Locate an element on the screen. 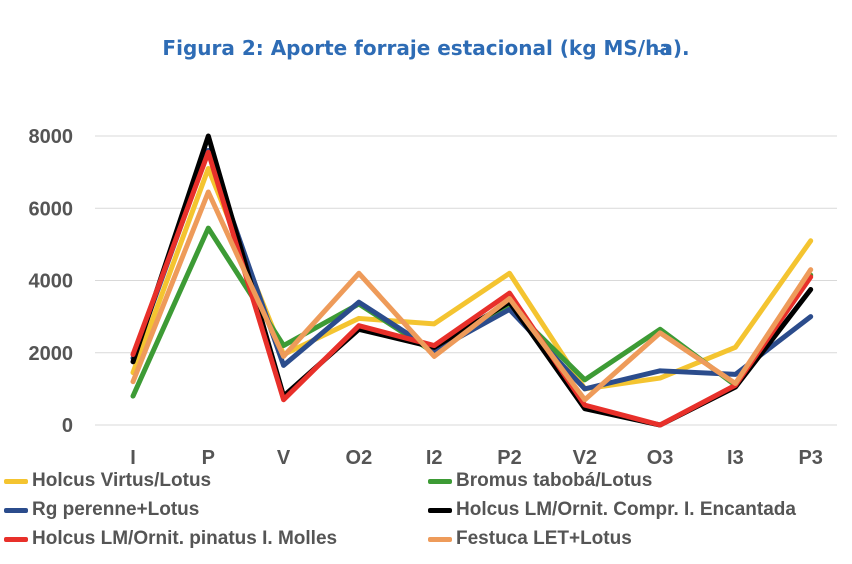  legend-item: Holcus LM/Ornit. Compr. I. Encantada is located at coordinates (612, 510).